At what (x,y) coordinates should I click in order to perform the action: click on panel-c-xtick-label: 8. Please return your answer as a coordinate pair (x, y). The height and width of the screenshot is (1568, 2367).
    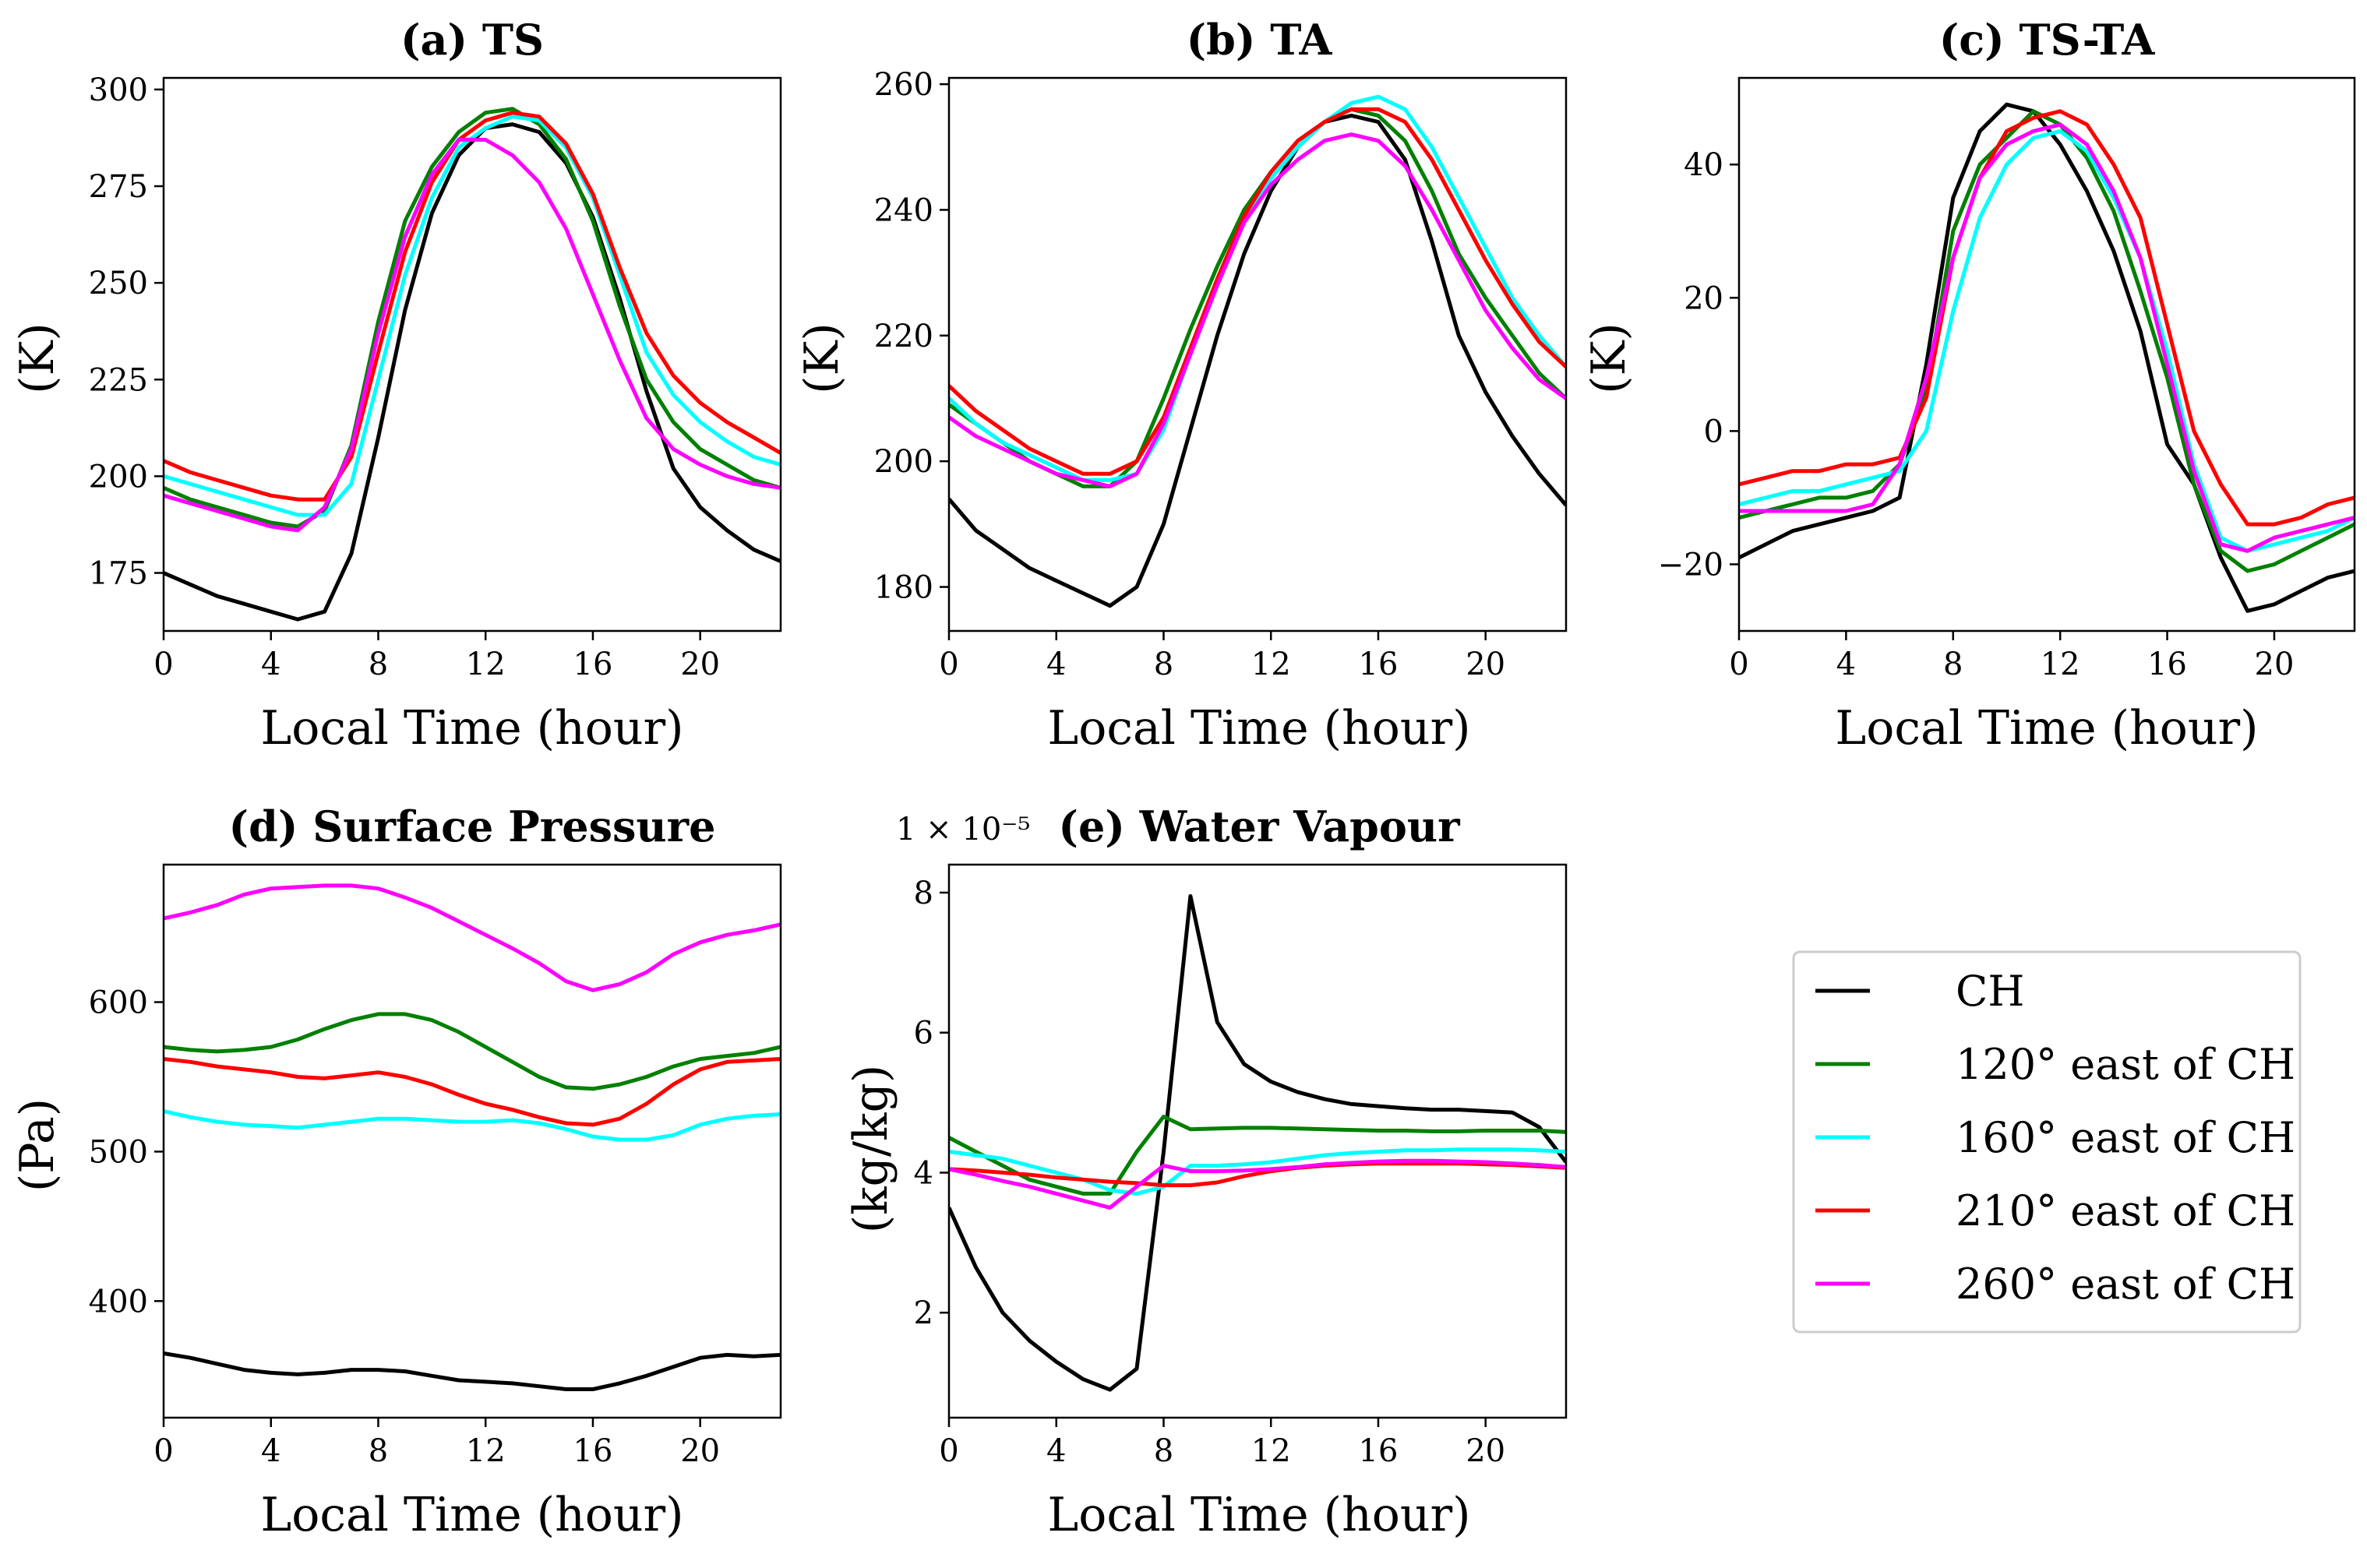
    Looking at the image, I should click on (1953, 665).